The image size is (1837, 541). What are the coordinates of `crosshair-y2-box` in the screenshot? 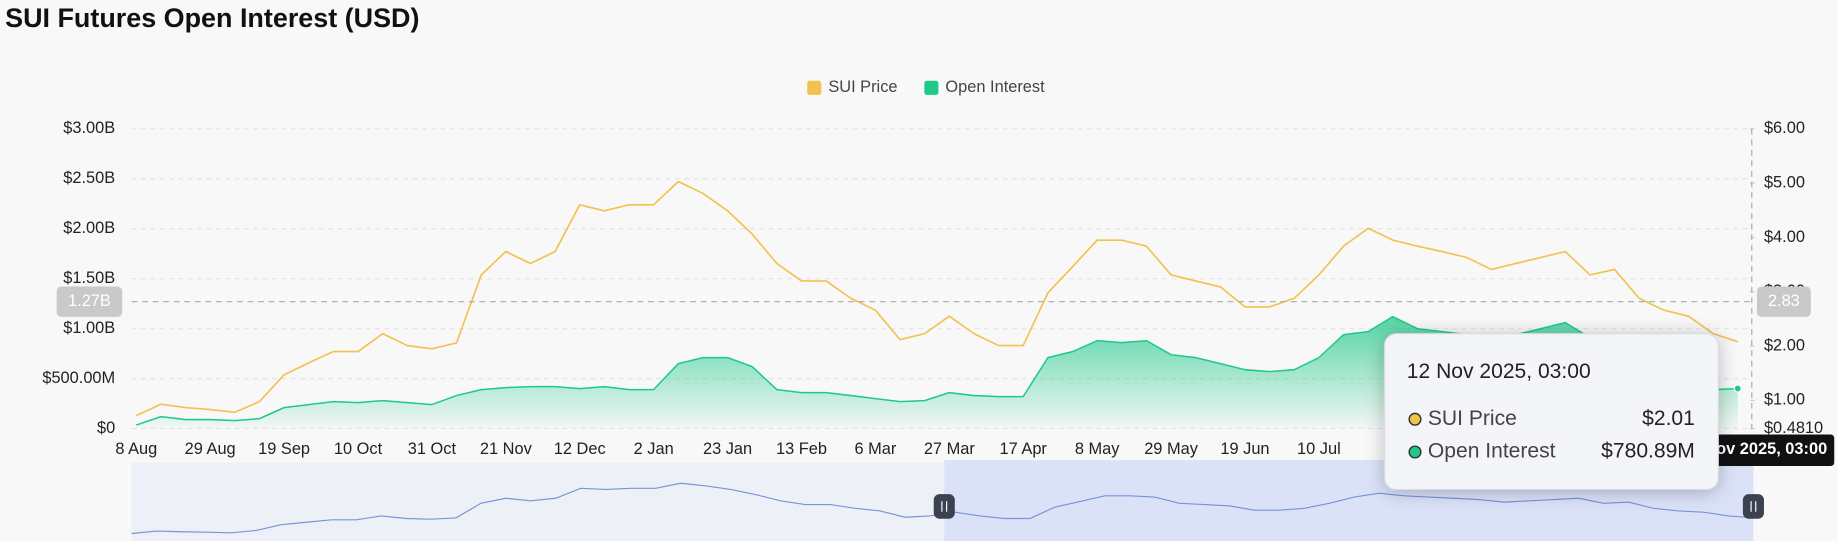 It's located at (1783, 301).